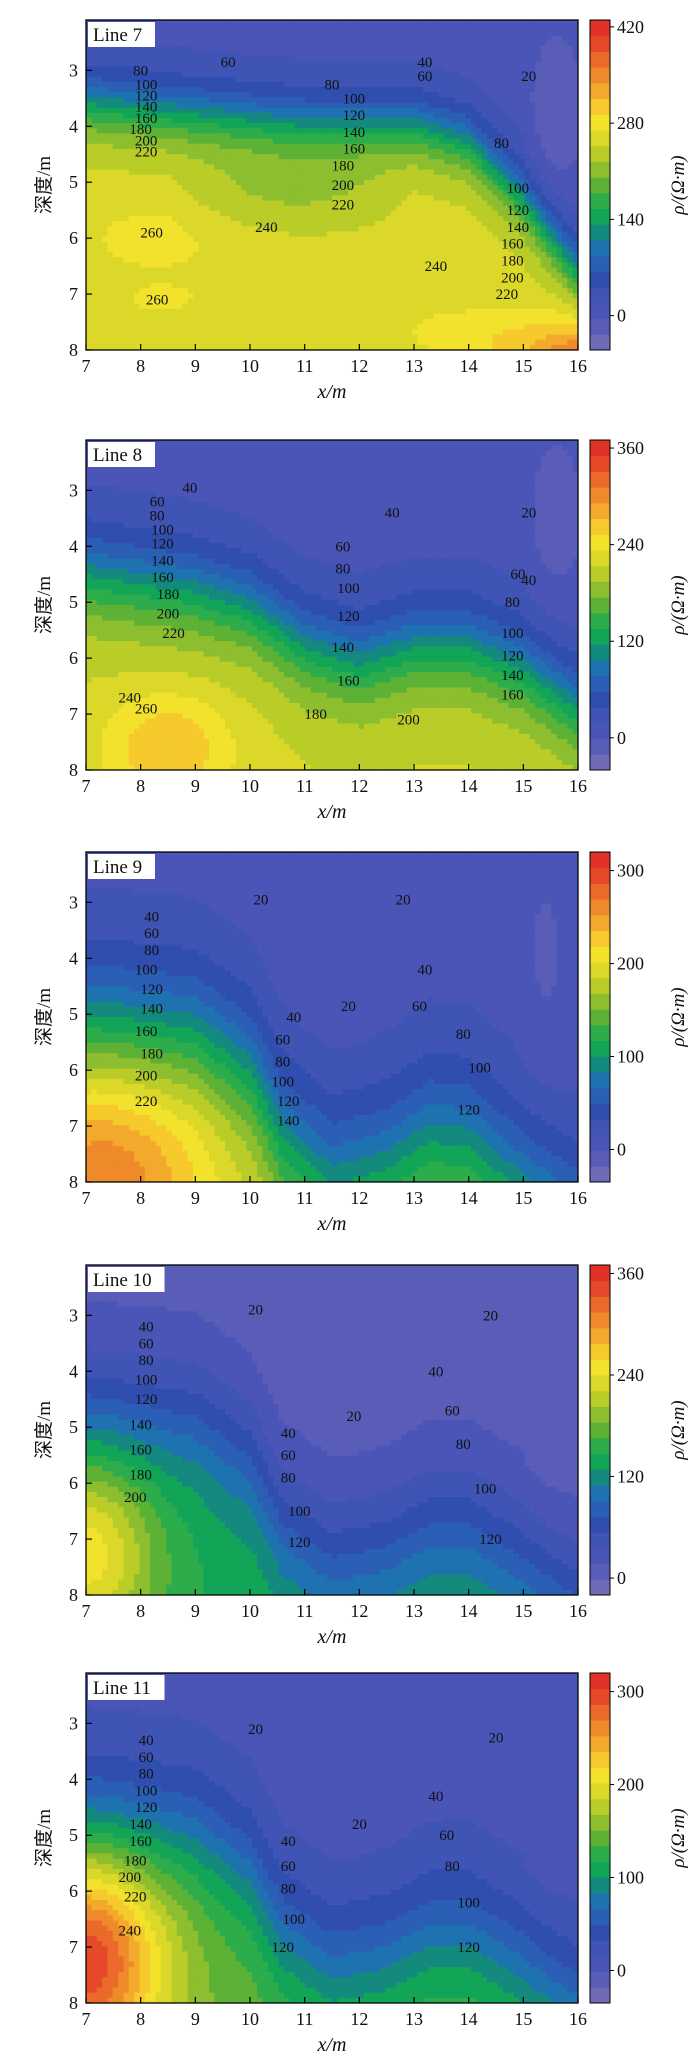 The height and width of the screenshot is (2057, 697). What do you see at coordinates (86, 1611) in the screenshot?
I see `x-tick-label: 7` at bounding box center [86, 1611].